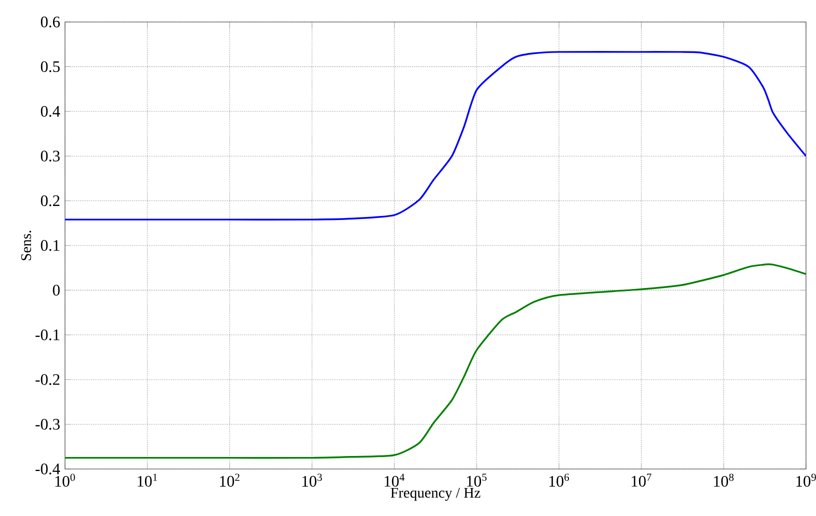  What do you see at coordinates (56, 290) in the screenshot?
I see `y-tick-label: 0` at bounding box center [56, 290].